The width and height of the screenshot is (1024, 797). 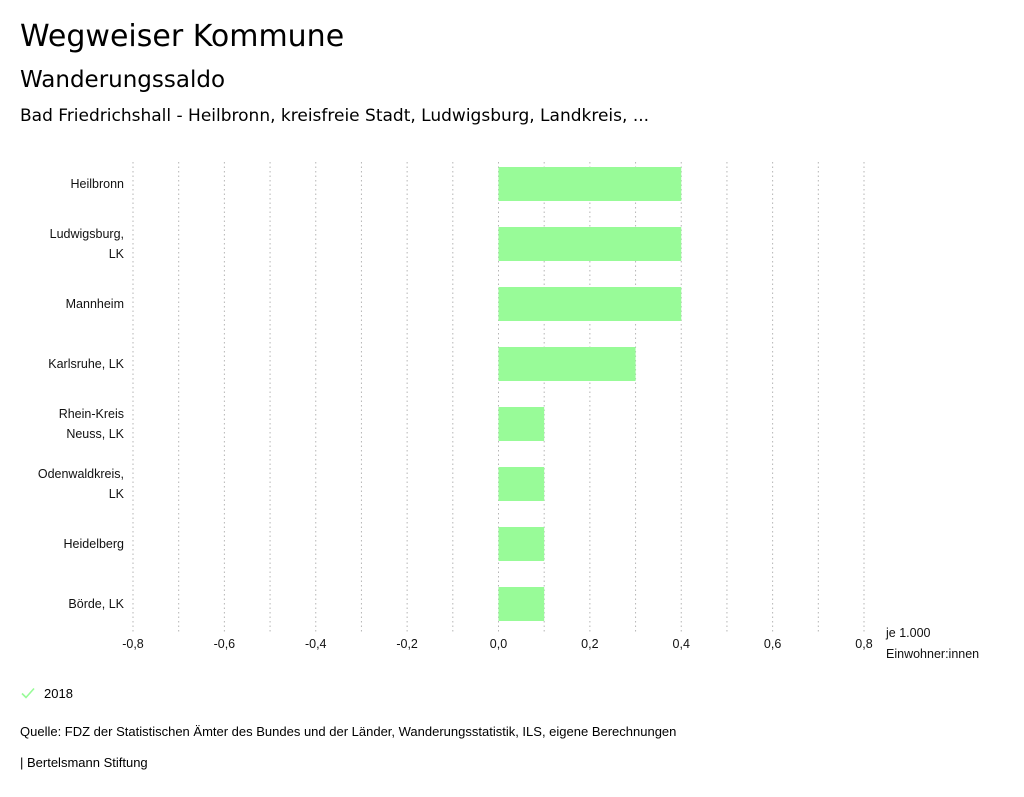 What do you see at coordinates (28, 693) in the screenshot?
I see `check-icon` at bounding box center [28, 693].